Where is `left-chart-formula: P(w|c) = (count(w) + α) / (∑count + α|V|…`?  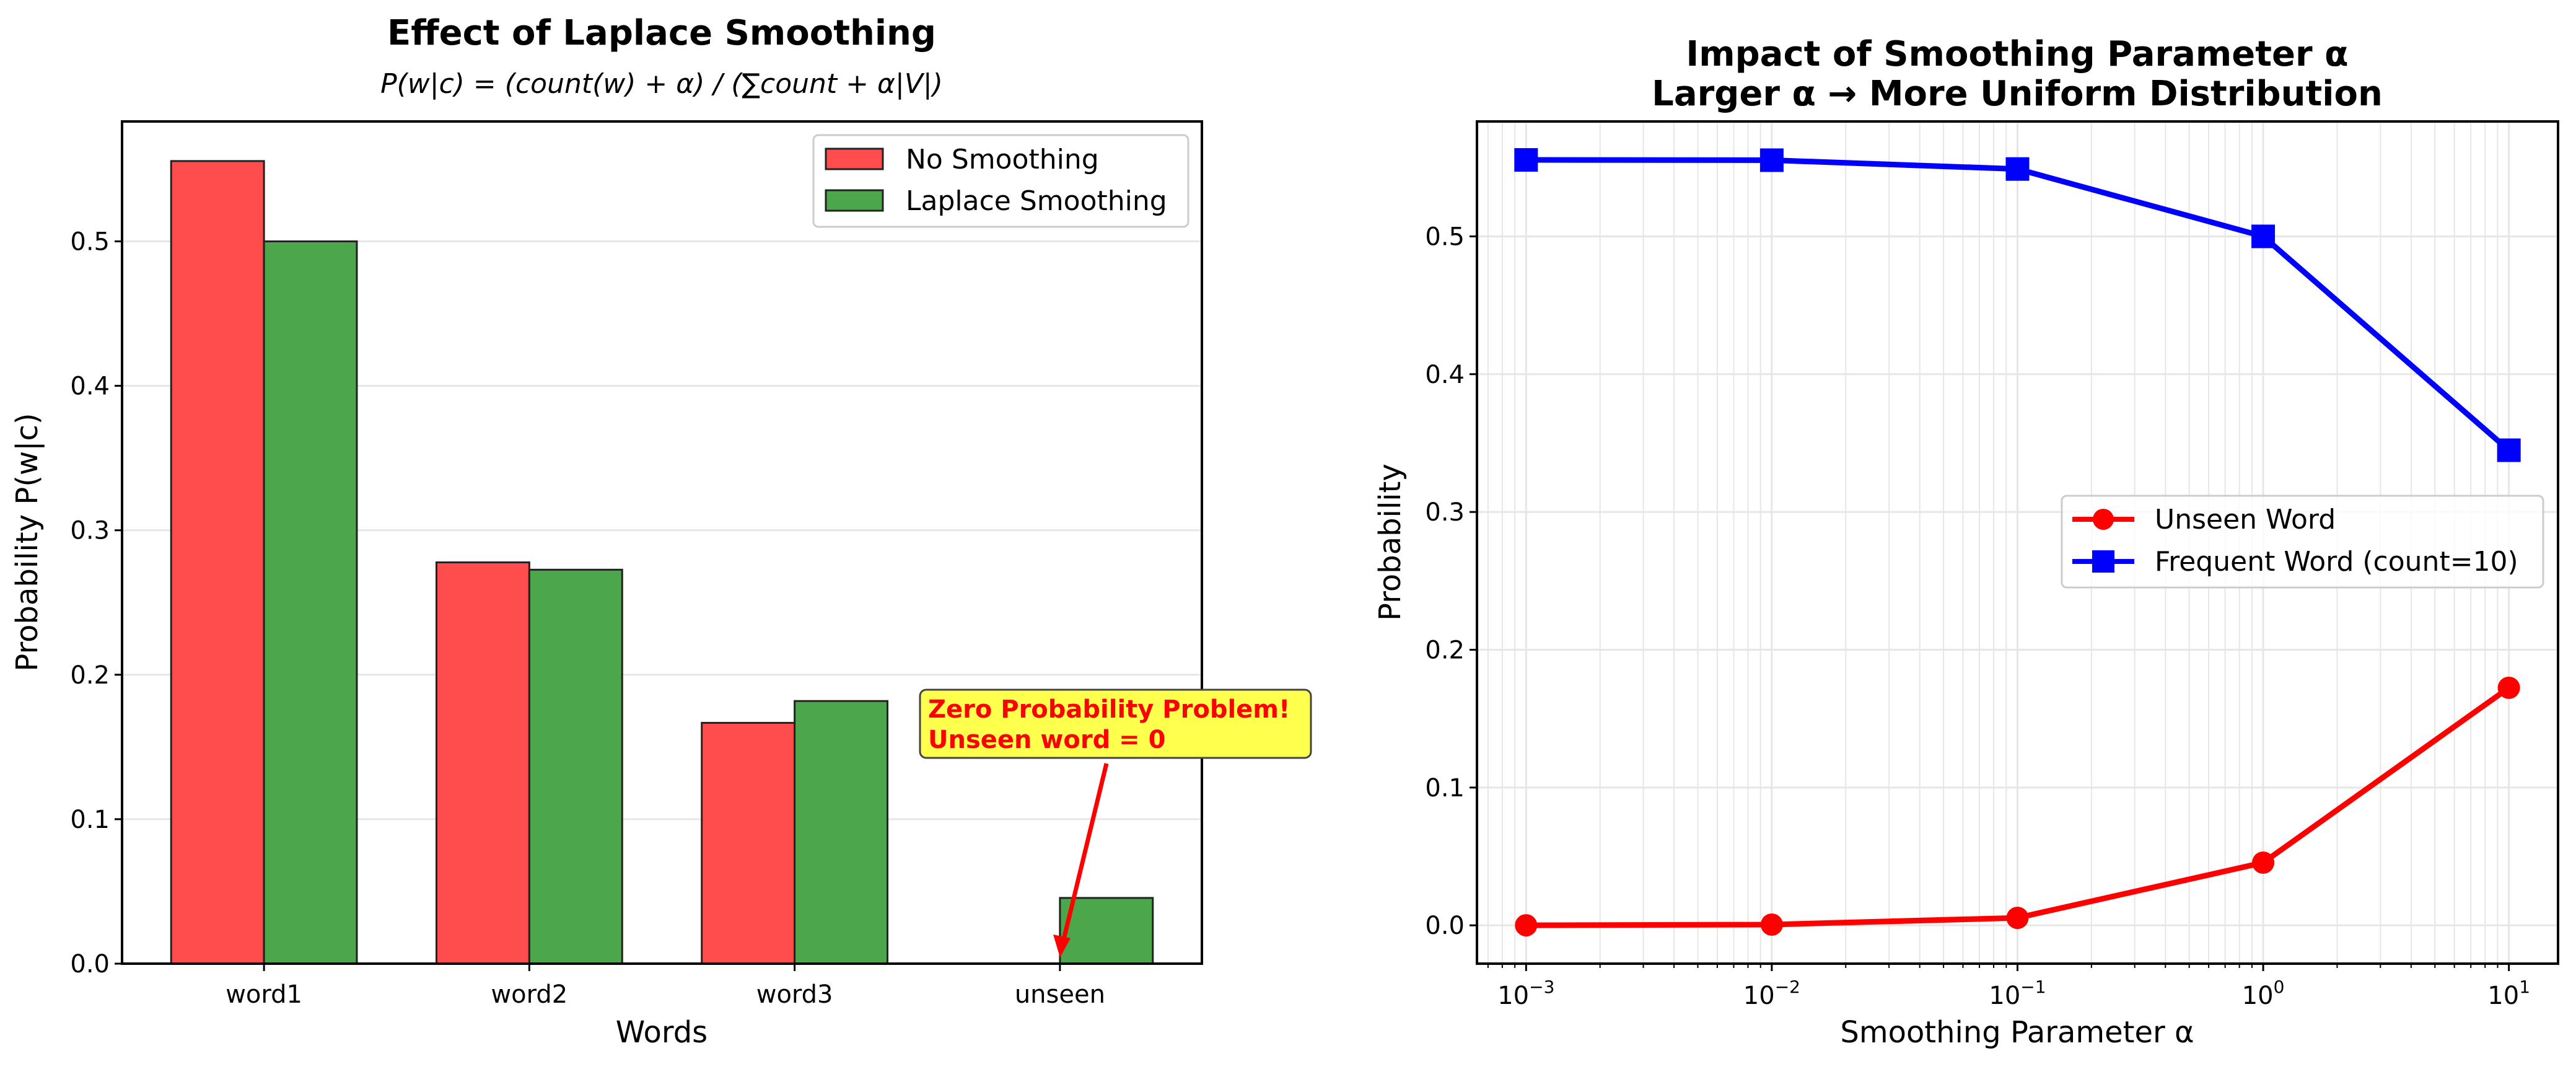 left-chart-formula: P(w|c) = (count(w) + α) / (∑count + α|V|… is located at coordinates (661, 84).